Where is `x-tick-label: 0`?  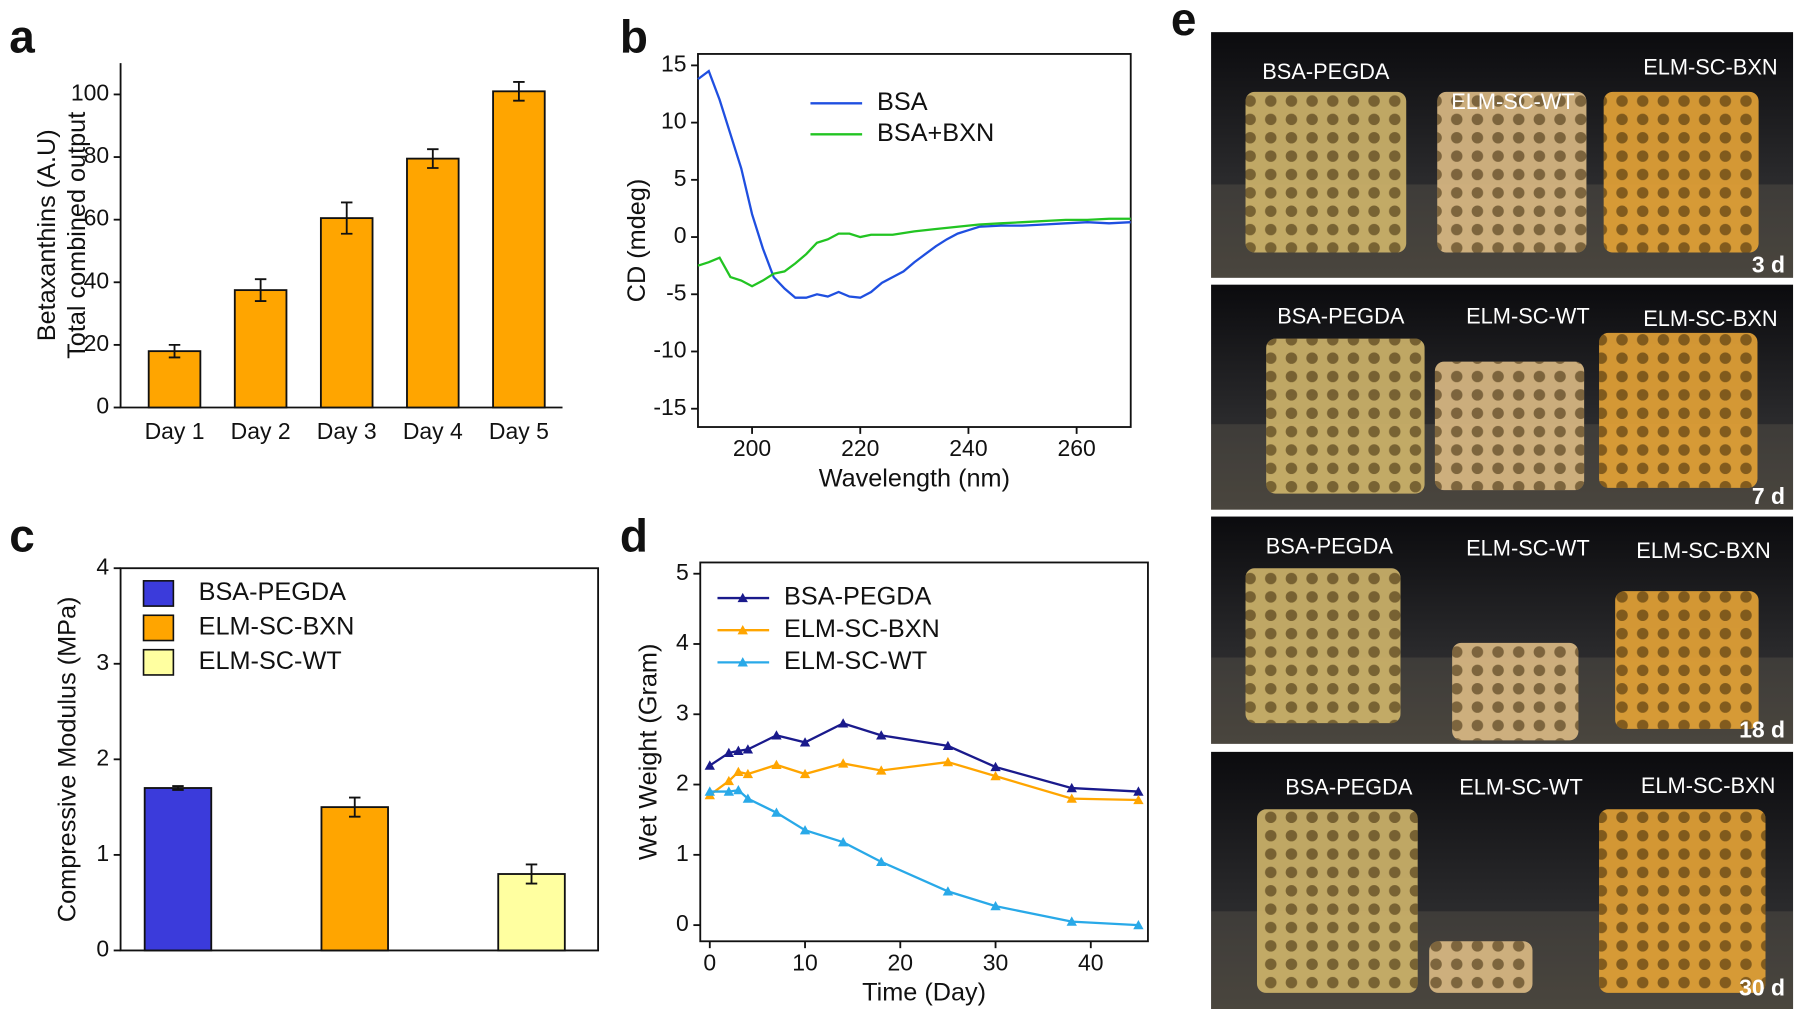 x-tick-label: 0 is located at coordinates (709, 962).